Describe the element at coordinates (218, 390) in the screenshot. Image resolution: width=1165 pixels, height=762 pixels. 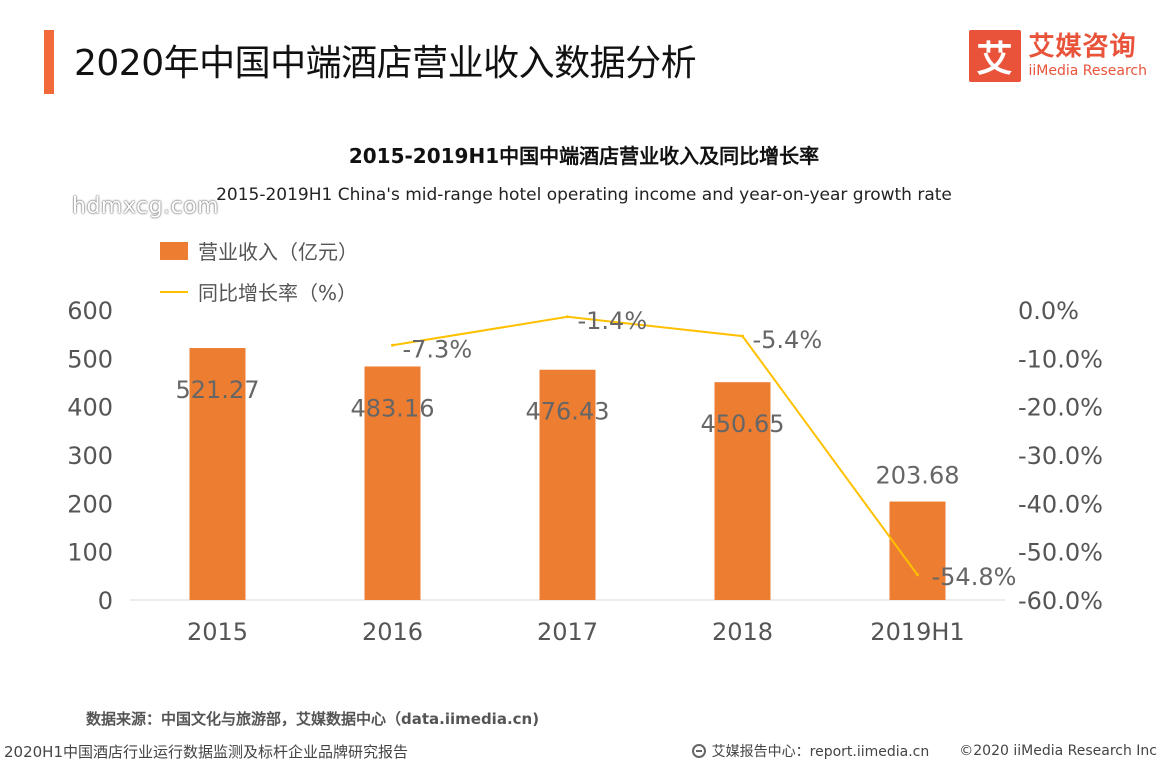
I see `bar-data-label: 521.27` at that location.